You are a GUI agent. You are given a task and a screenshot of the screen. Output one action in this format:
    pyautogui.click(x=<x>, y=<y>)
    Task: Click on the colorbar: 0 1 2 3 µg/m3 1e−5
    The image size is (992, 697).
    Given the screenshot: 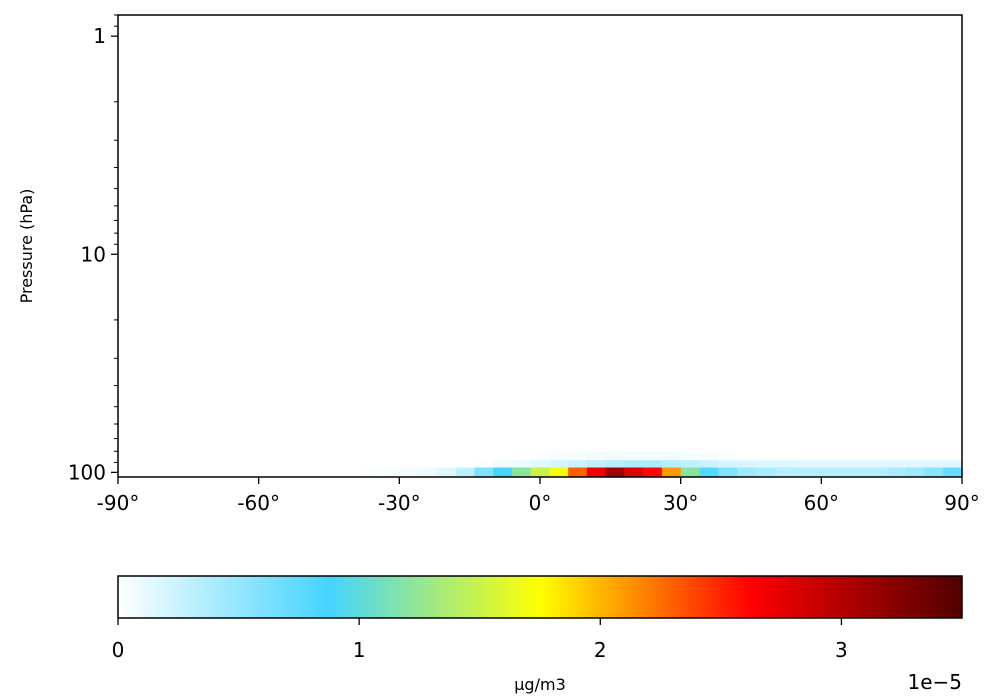 What is the action you would take?
    pyautogui.click(x=537, y=634)
    